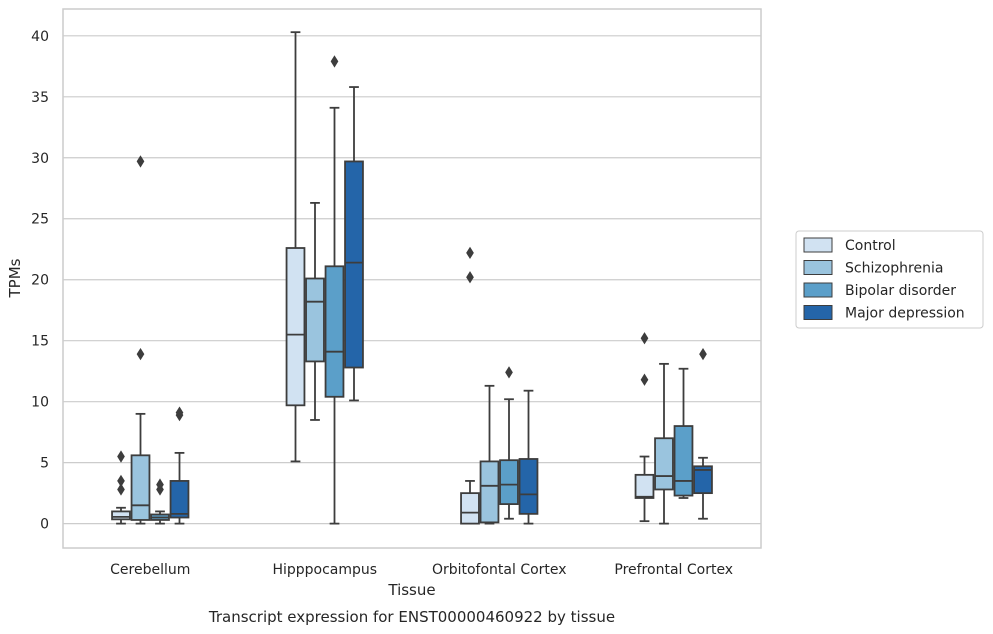 Image resolution: width=993 pixels, height=634 pixels. I want to click on y-tick-label: 0, so click(44, 525).